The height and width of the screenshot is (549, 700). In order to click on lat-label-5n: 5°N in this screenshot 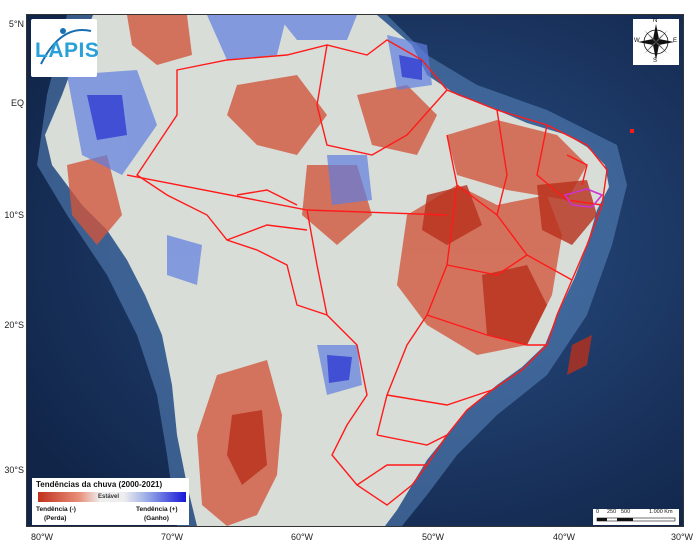, I will do `click(16, 24)`.